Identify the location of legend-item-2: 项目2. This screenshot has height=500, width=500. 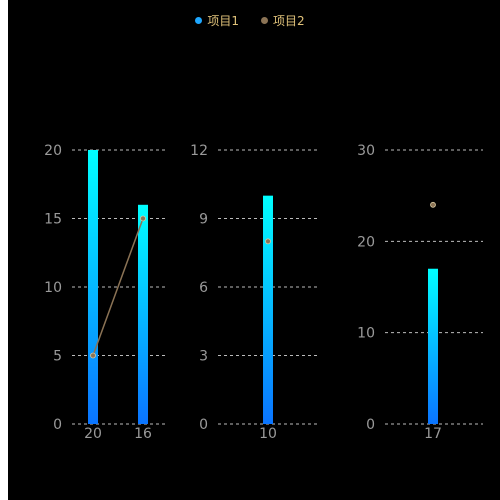
(283, 20).